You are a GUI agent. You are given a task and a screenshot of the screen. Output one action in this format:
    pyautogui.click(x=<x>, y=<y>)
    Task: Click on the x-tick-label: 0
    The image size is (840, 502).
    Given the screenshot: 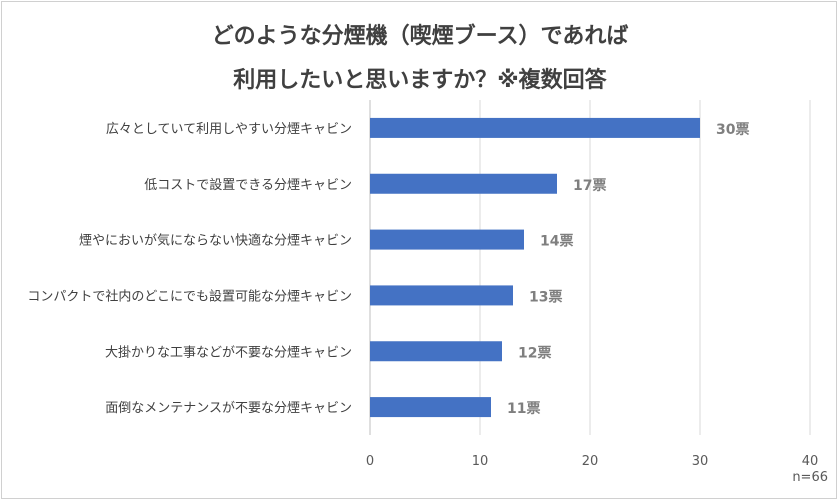 What is the action you would take?
    pyautogui.click(x=370, y=461)
    